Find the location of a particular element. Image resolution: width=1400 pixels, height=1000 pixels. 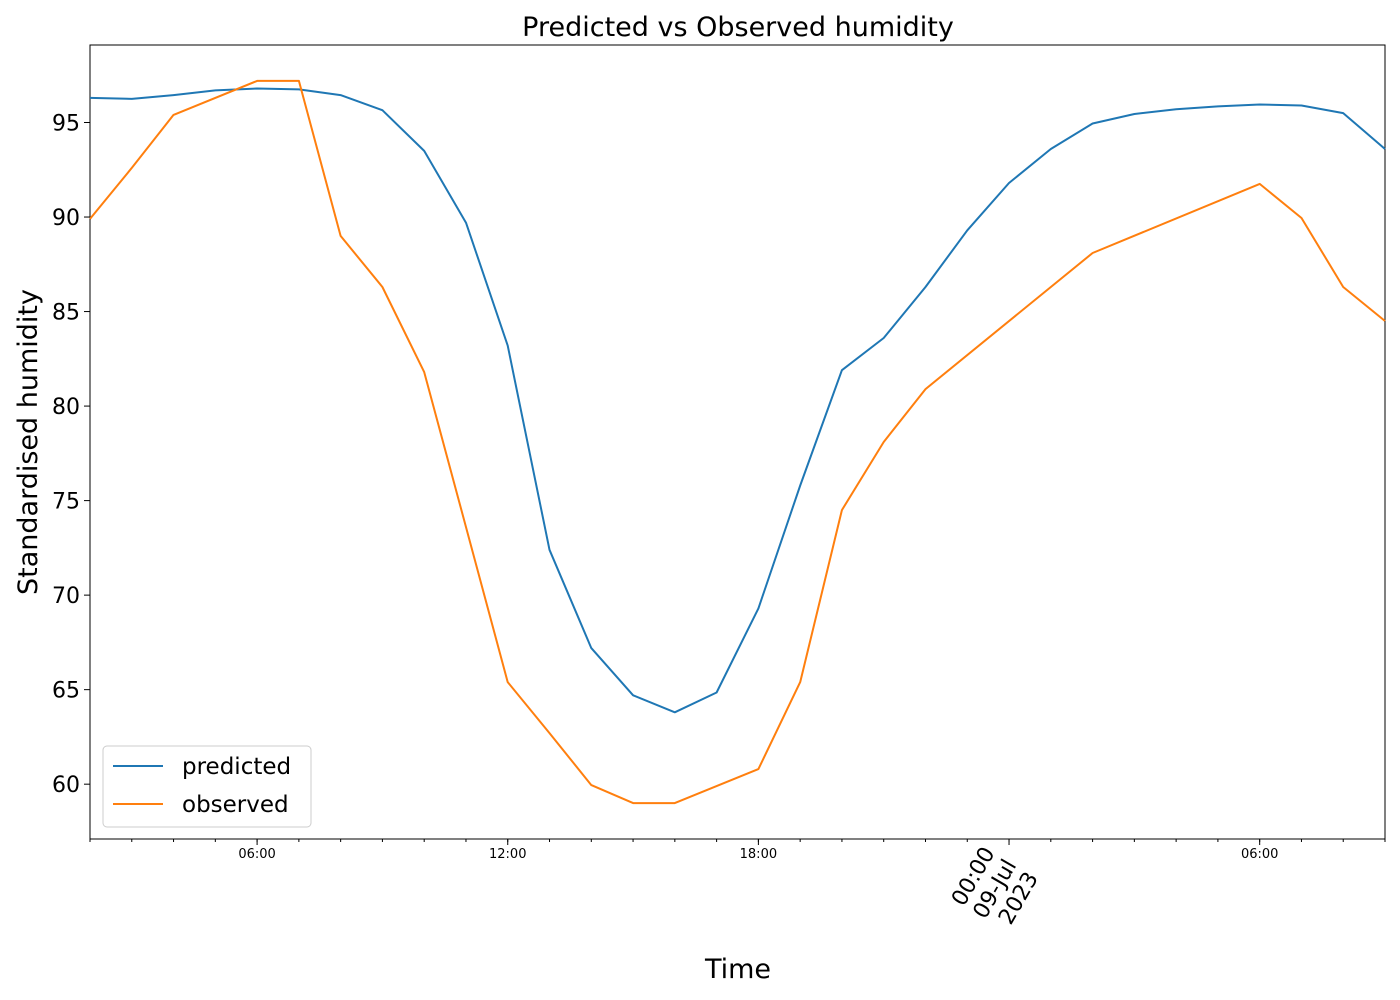

legend-label-observed: observed is located at coordinates (235, 805).